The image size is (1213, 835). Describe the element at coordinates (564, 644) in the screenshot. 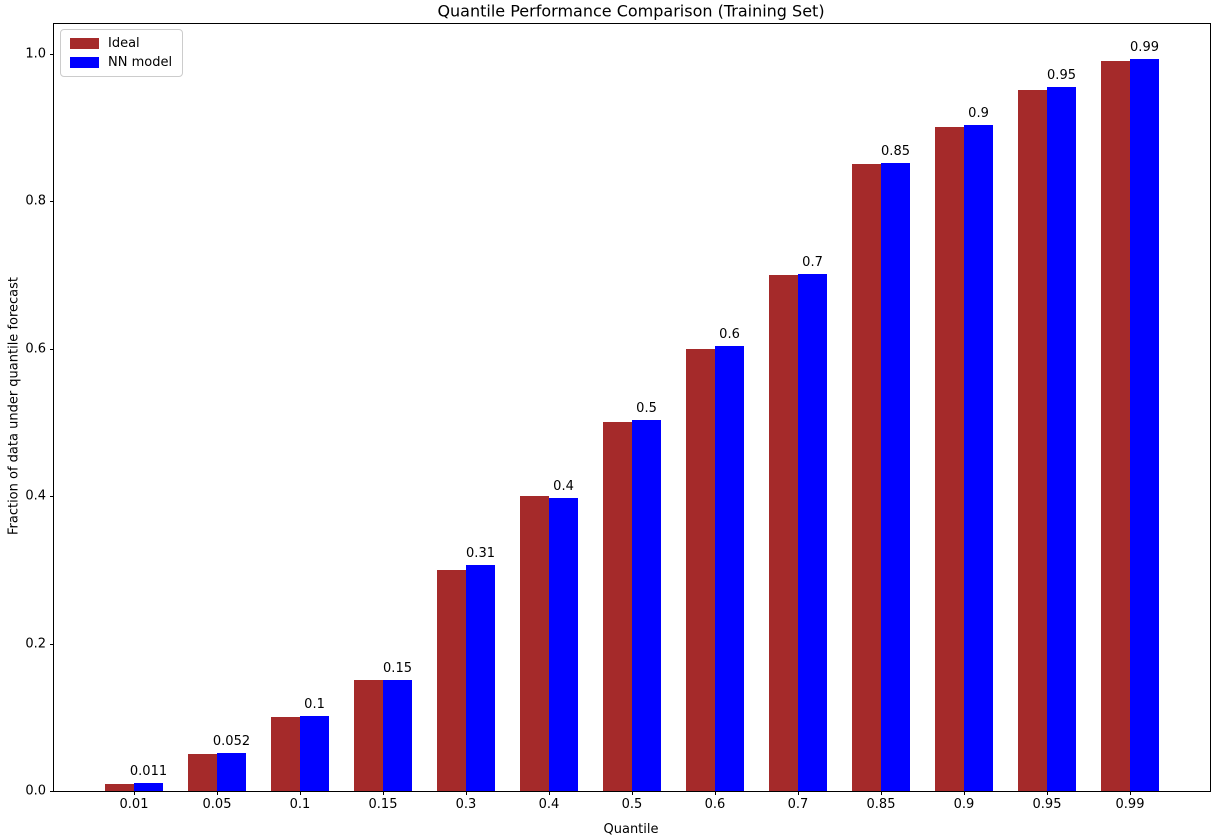

I see `bar-nn-model-0.4` at that location.